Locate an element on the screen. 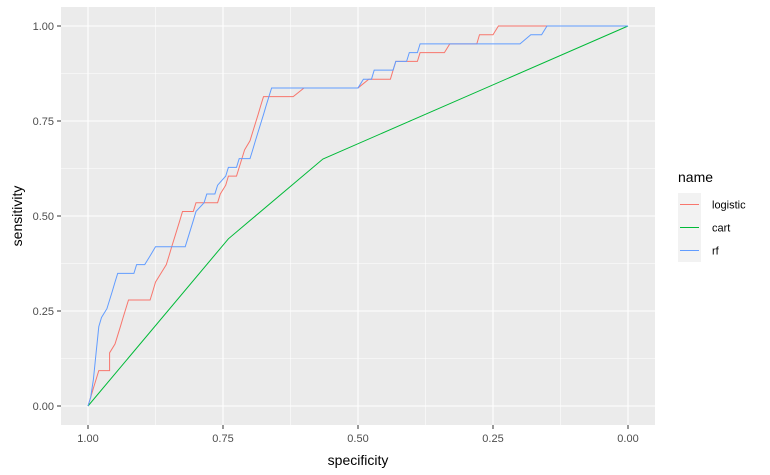 This screenshot has width=770, height=475. x-tick-label: 0.25 is located at coordinates (492, 439).